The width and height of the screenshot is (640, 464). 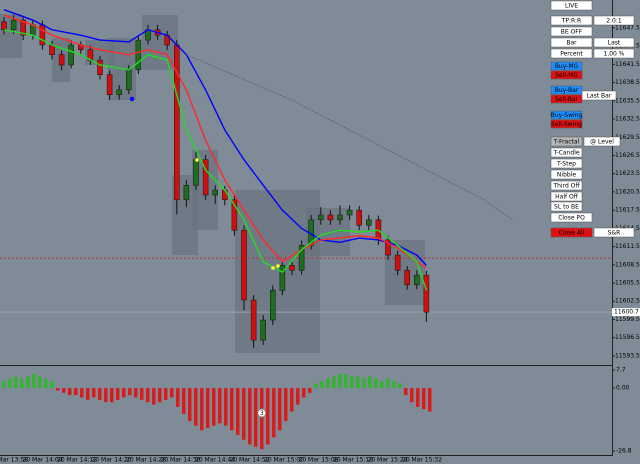 I want to click on button: Buy-Swing, so click(x=566, y=115).